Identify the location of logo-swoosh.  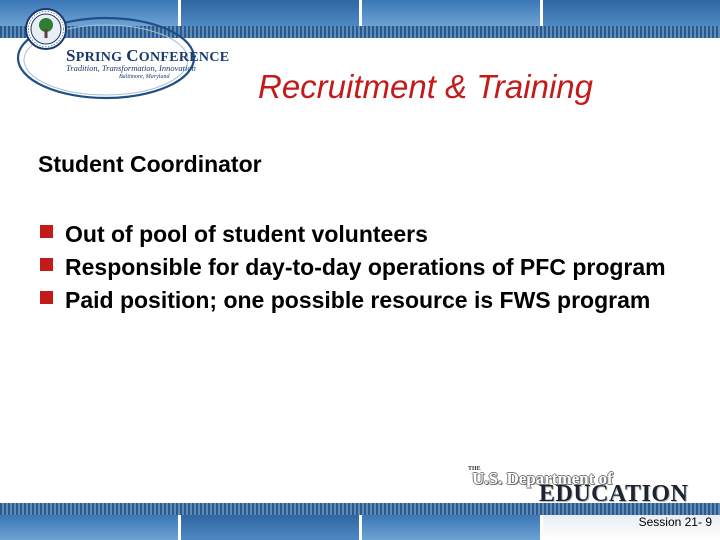
(106, 54).